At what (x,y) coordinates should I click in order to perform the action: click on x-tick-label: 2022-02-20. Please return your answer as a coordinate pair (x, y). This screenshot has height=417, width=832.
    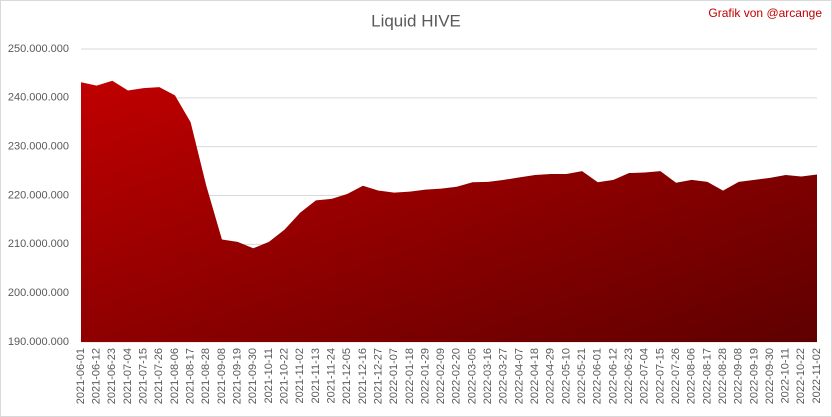
    Looking at the image, I should click on (457, 376).